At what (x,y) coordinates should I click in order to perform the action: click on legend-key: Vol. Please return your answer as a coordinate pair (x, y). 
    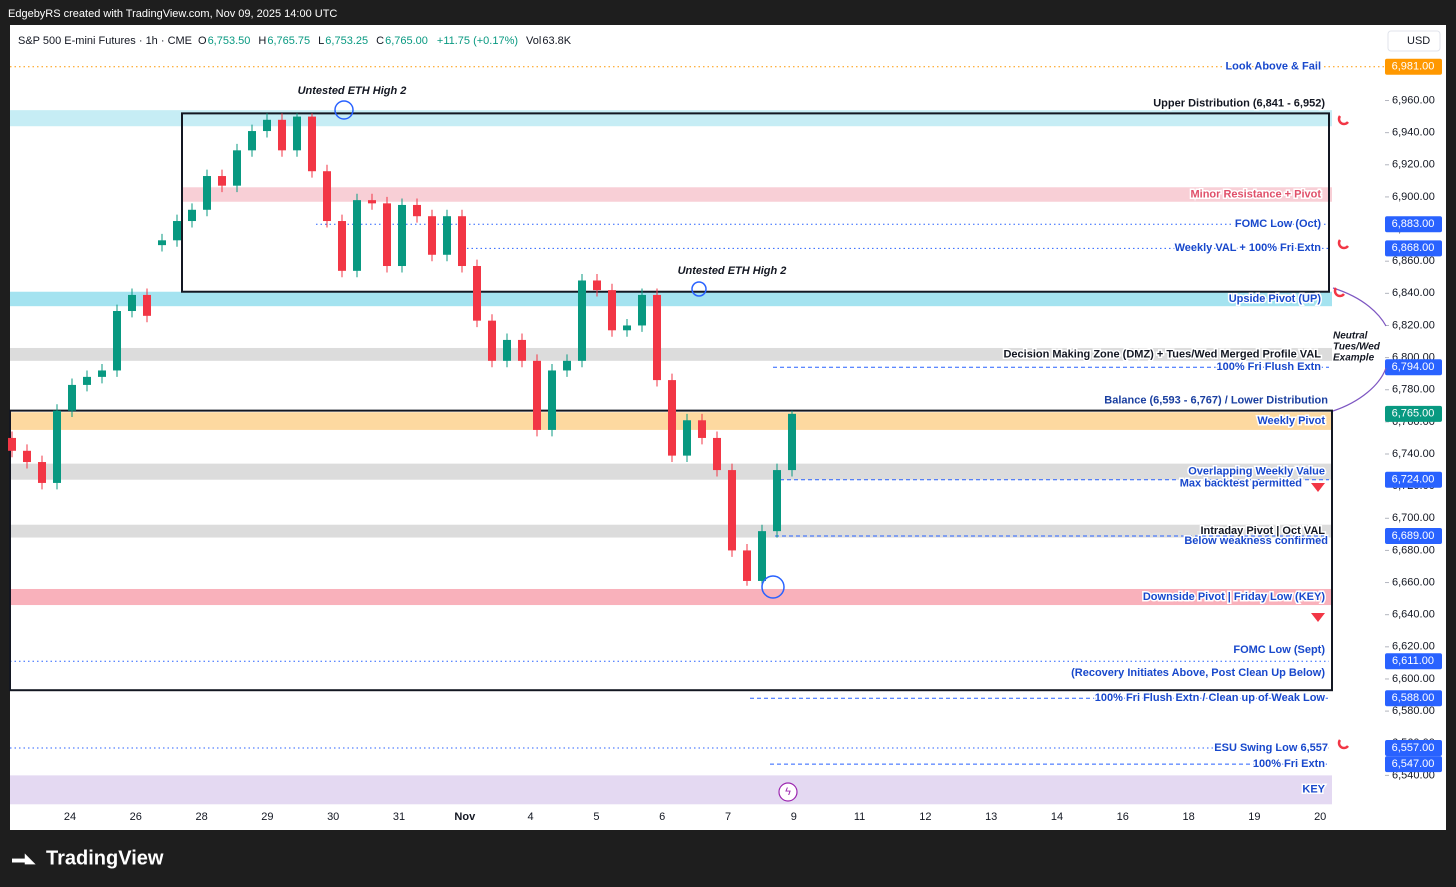
    Looking at the image, I should click on (533, 41).